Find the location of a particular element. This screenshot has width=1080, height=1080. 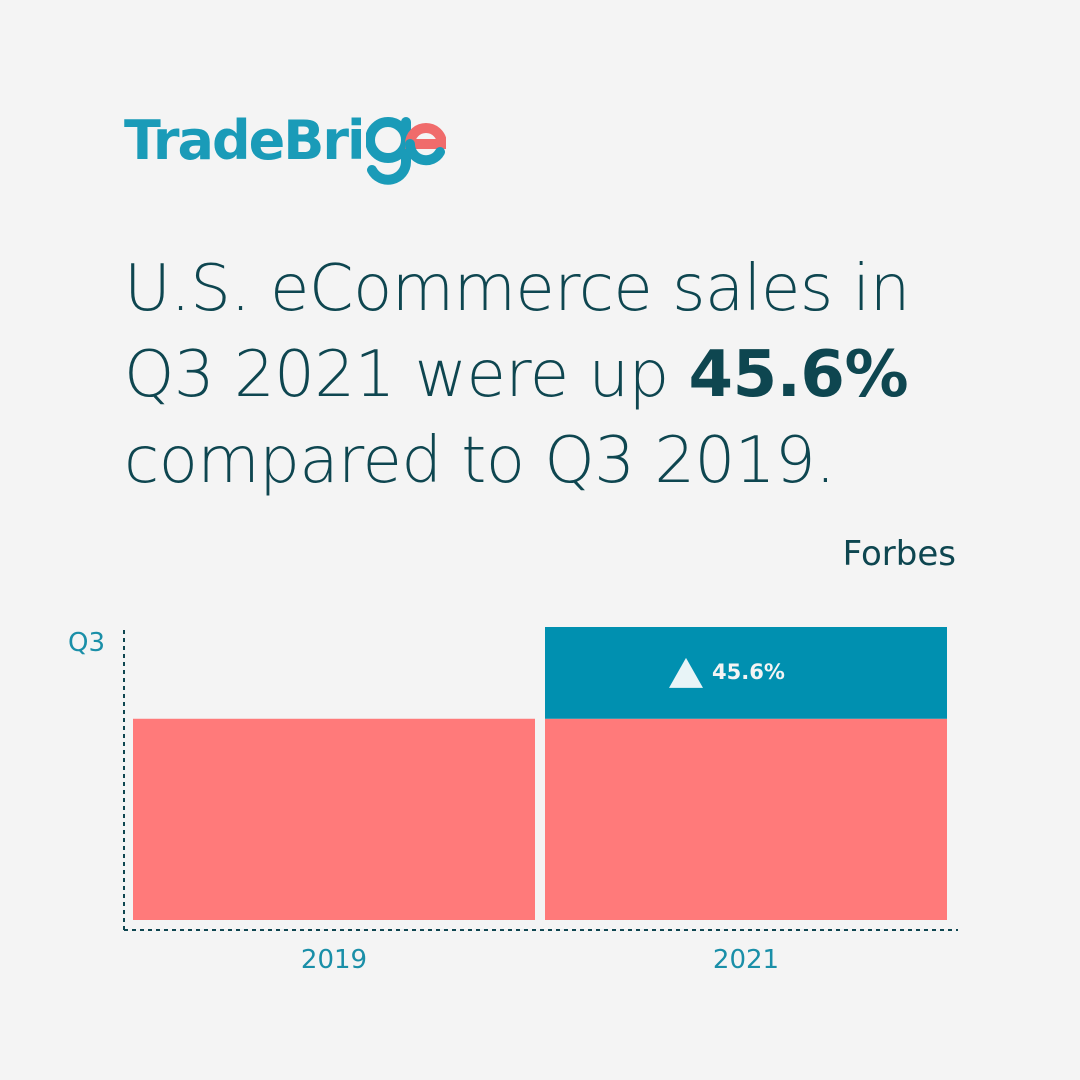

data-label-2021: 45.6% is located at coordinates (748, 671).